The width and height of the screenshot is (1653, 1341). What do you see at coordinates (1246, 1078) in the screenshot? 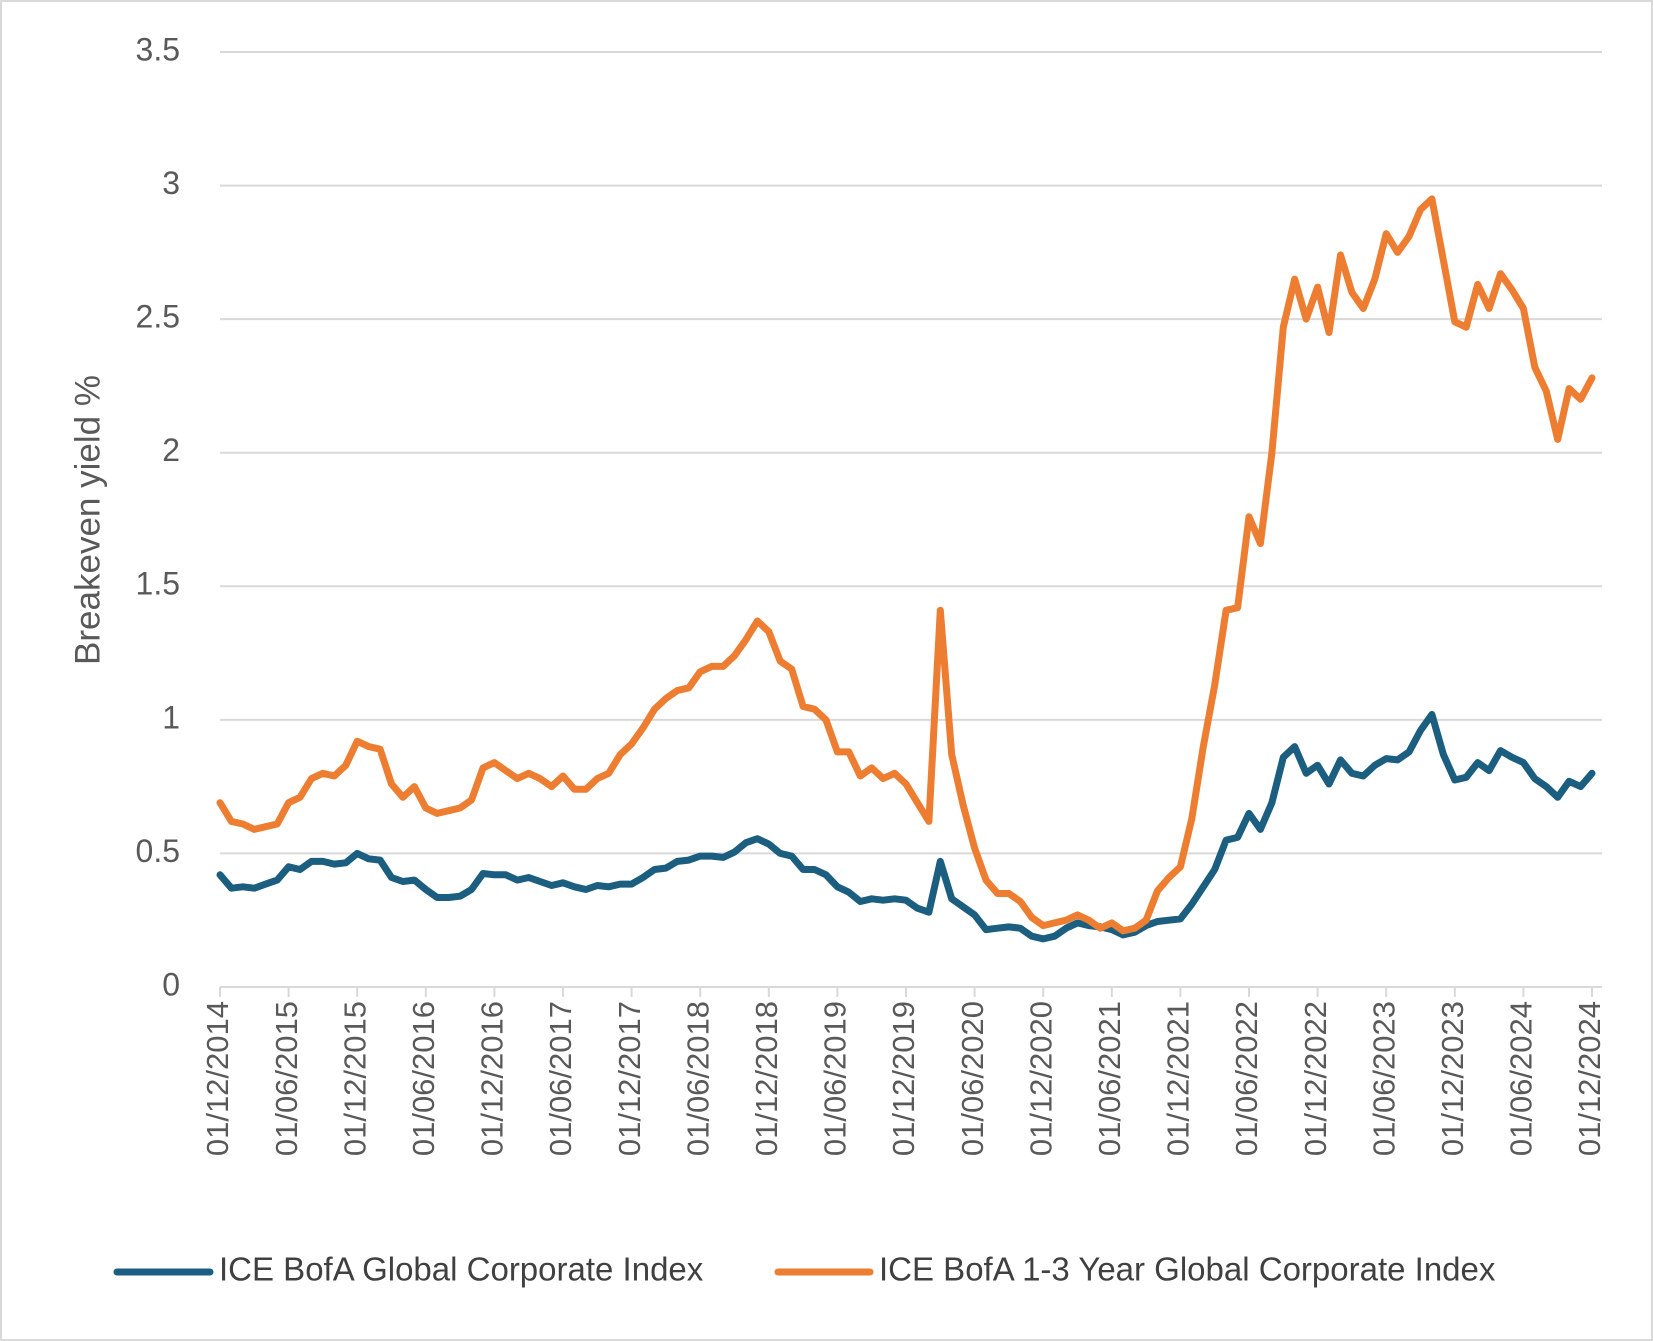
I see `x-tick-label: 01/06/2022` at bounding box center [1246, 1078].